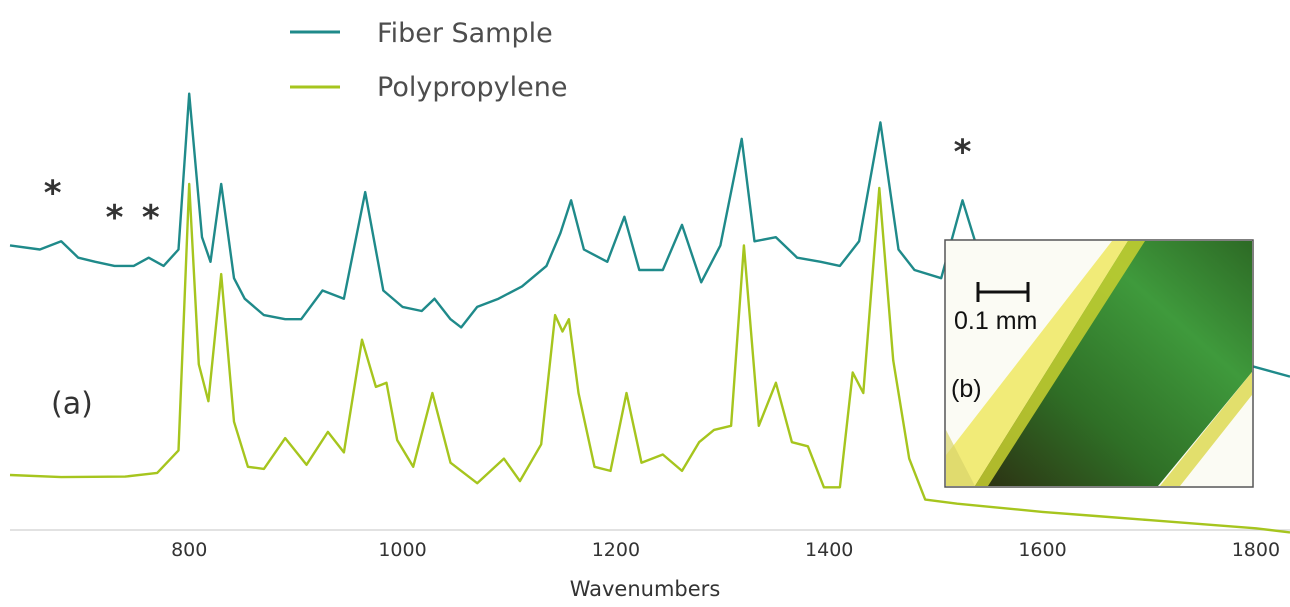 Image resolution: width=1290 pixels, height=607 pixels. Describe the element at coordinates (1256, 550) in the screenshot. I see `x-tick-label: 1800` at that location.